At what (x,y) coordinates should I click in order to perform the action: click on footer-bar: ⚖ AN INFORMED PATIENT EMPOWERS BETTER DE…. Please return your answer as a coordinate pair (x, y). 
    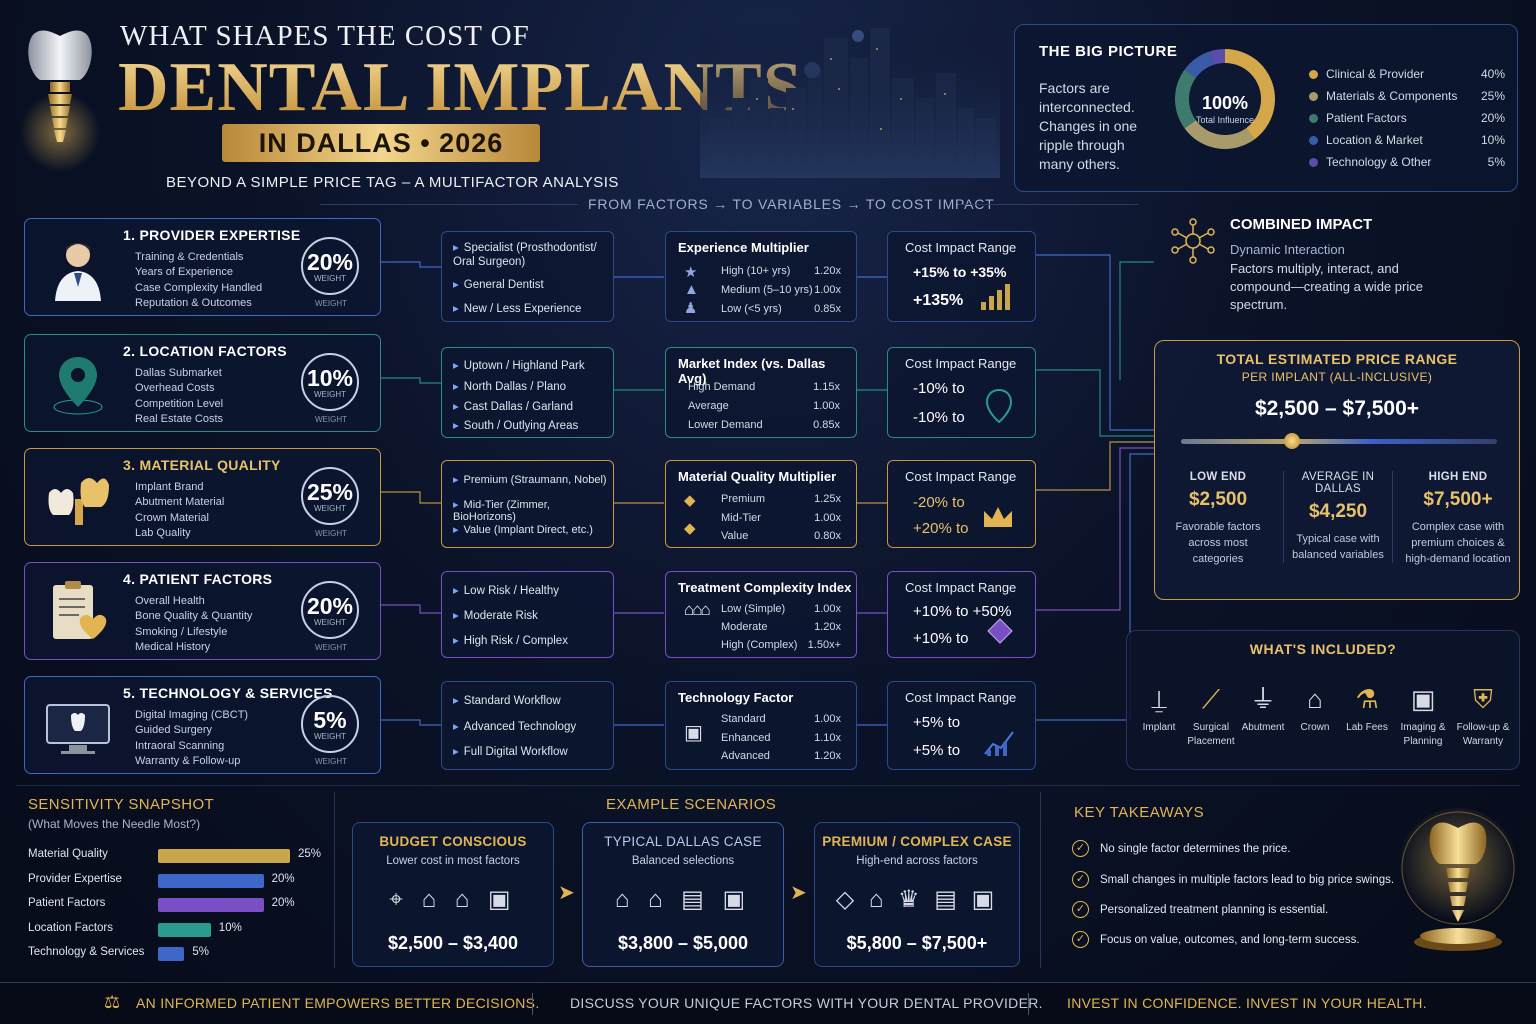
    Looking at the image, I should click on (768, 1003).